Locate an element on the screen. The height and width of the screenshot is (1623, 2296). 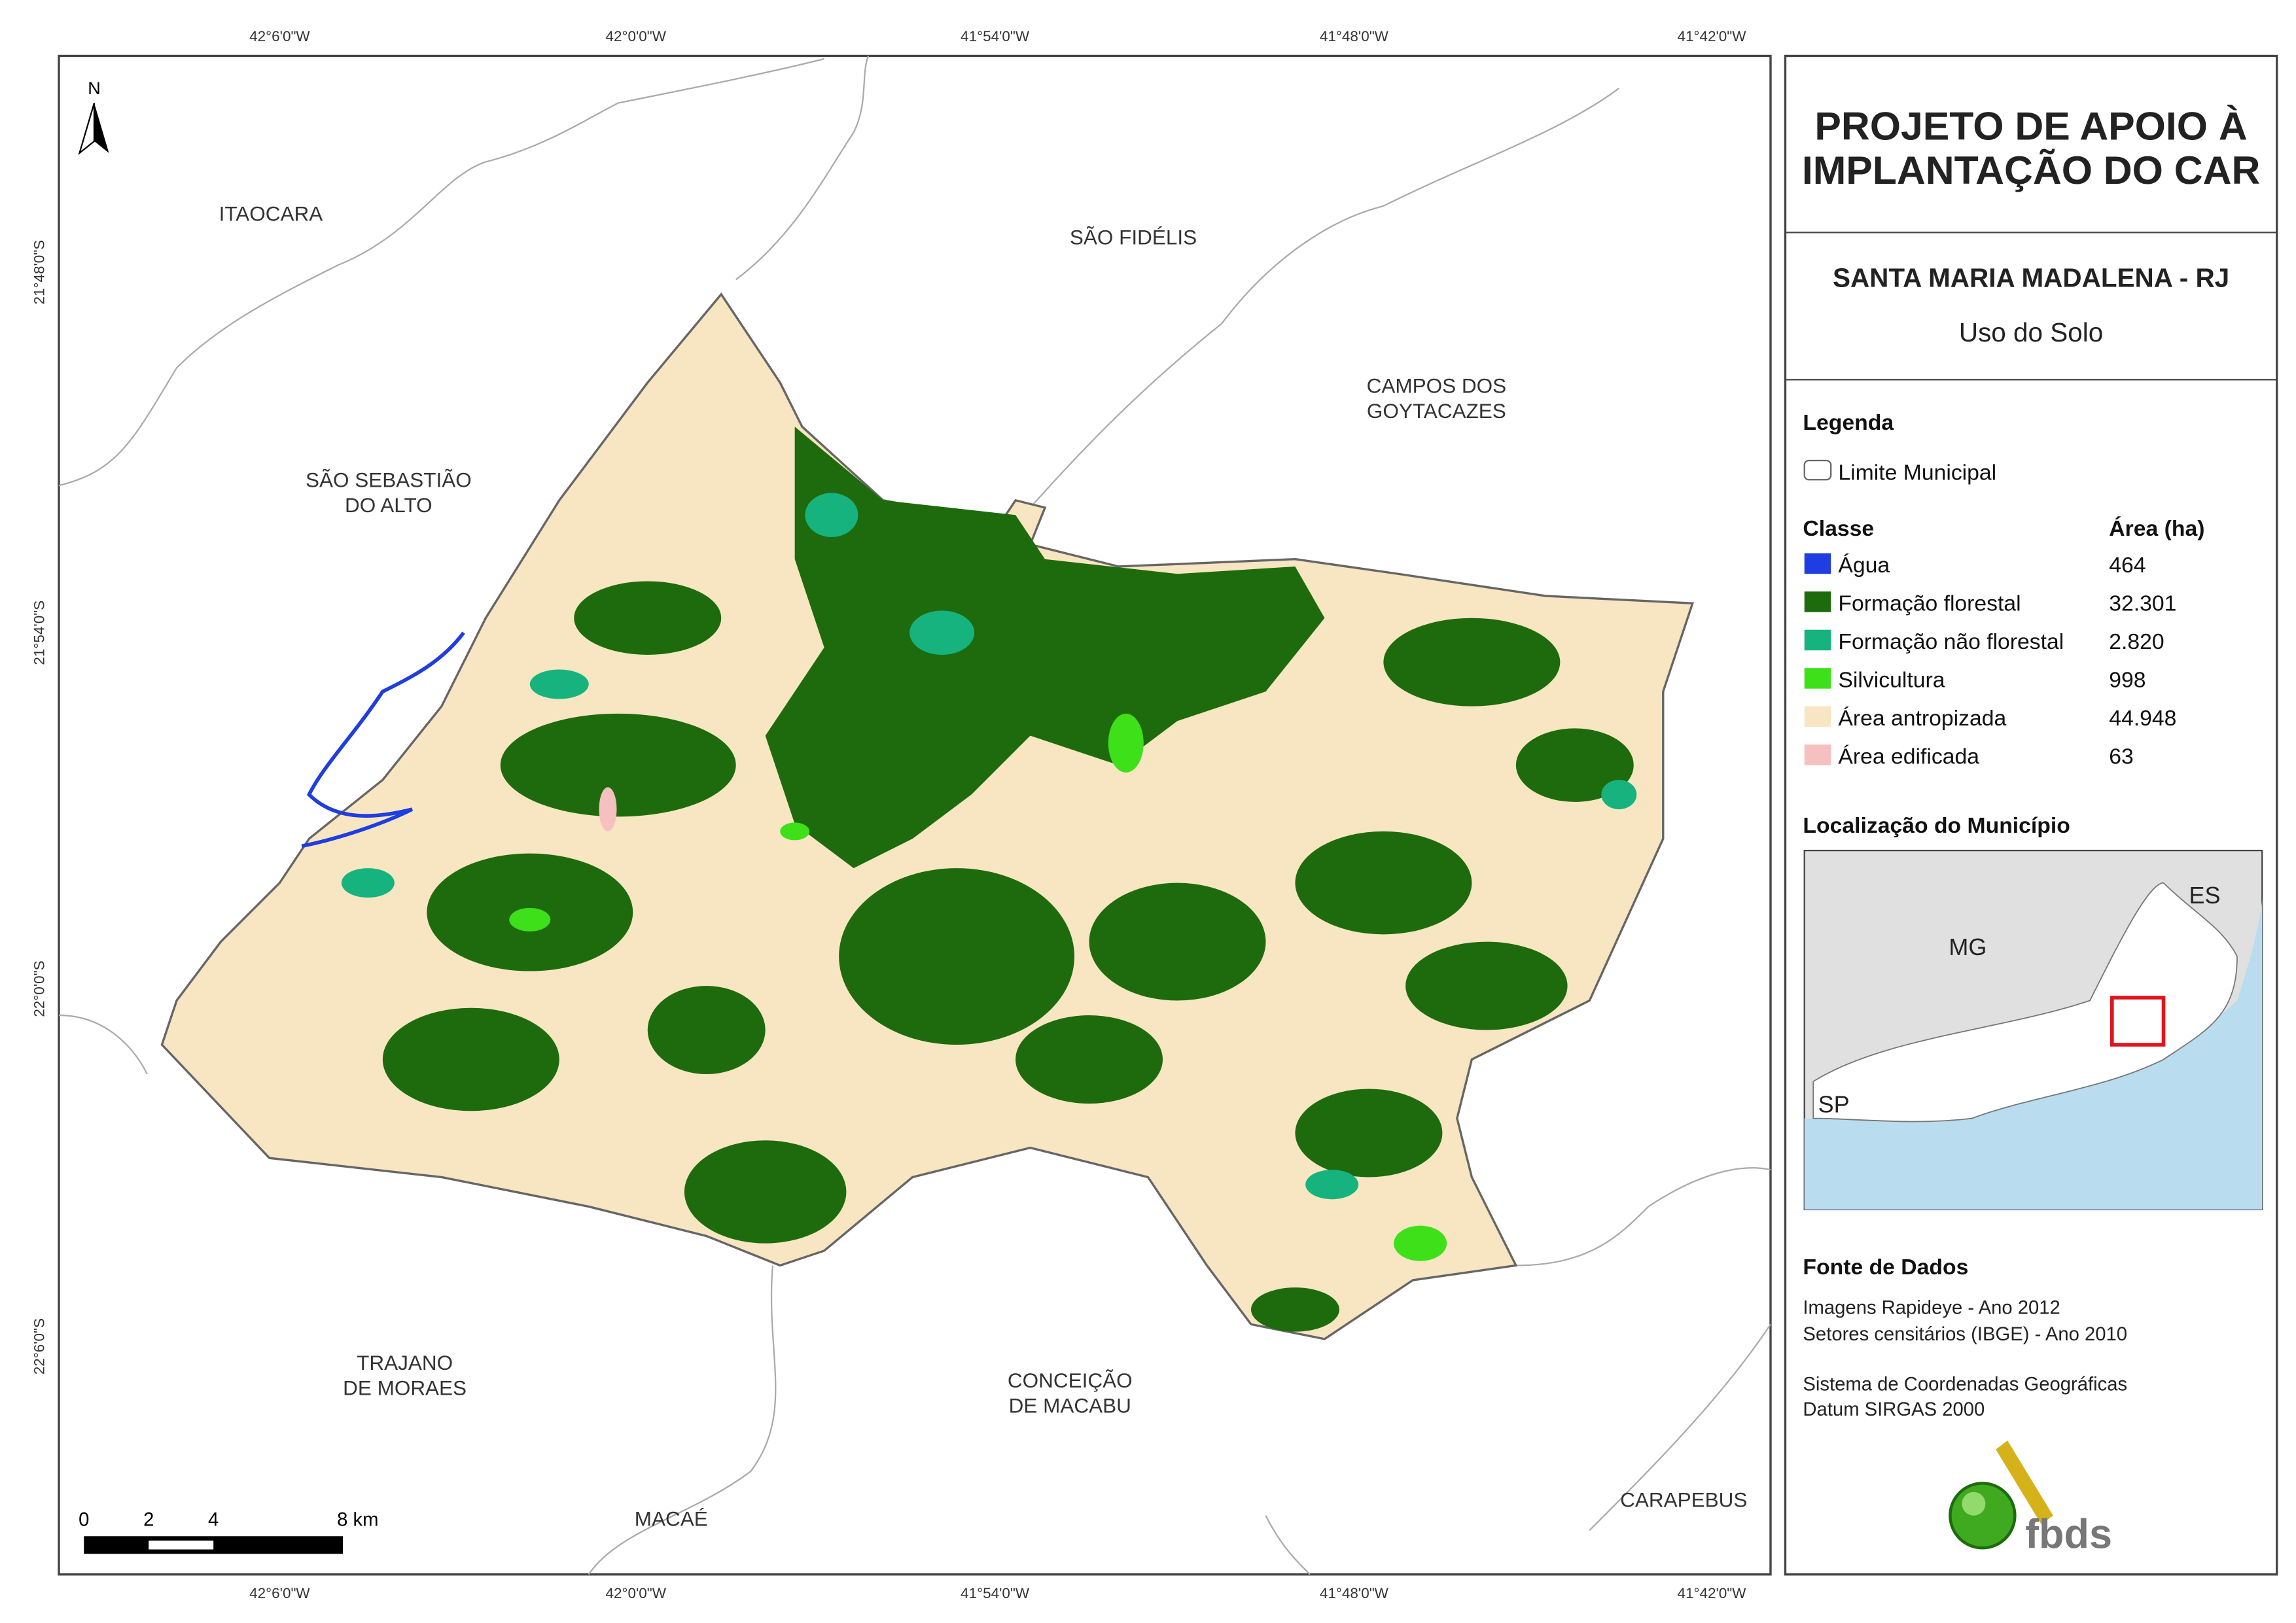
legend-title: Legenda is located at coordinates (1849, 423).